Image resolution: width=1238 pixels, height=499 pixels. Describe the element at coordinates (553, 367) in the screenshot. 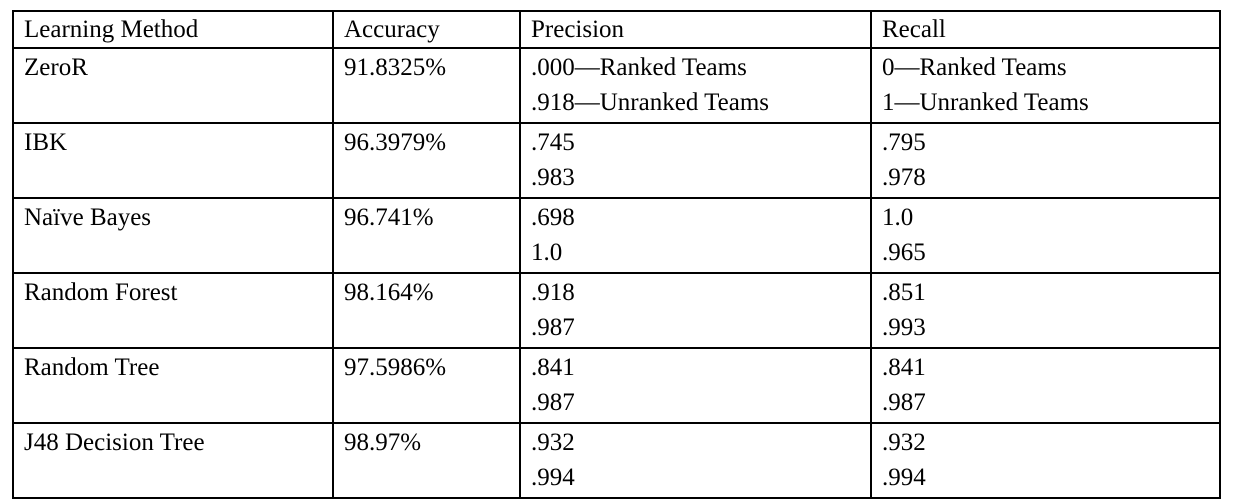

I see `precision-ranked: .841` at that location.